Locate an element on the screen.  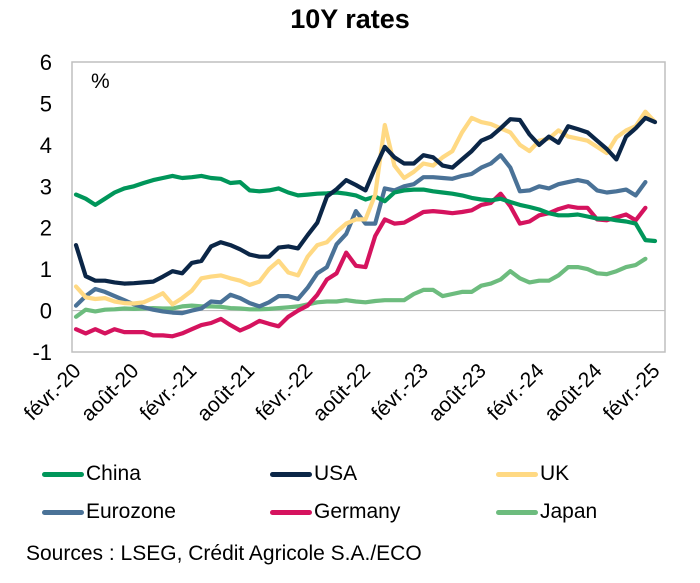
legend-label-germany: Germany is located at coordinates (357, 511).